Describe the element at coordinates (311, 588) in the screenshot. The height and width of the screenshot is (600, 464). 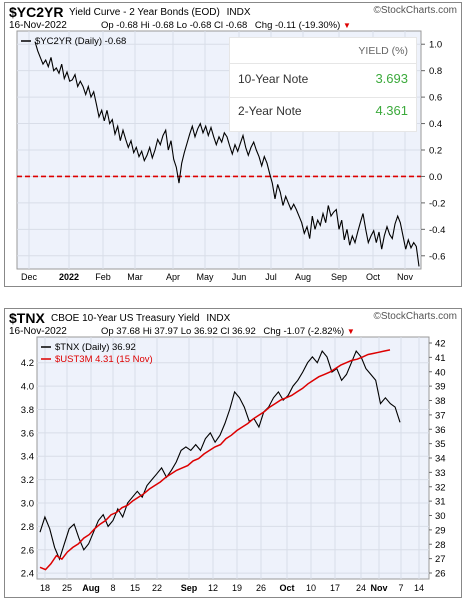
I see `x-tick-label: 10` at that location.